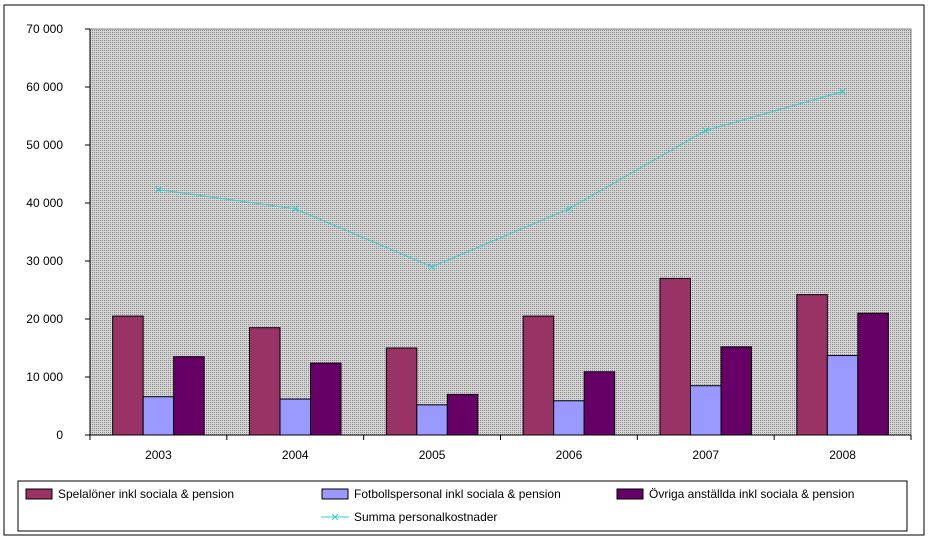  Describe the element at coordinates (335, 517) in the screenshot. I see `legend-marker` at that location.